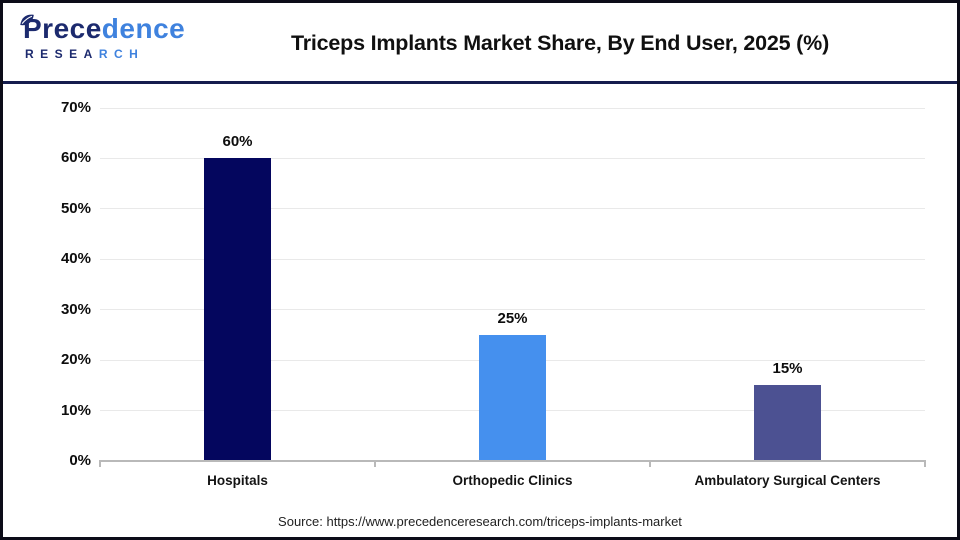  What do you see at coordinates (75, 158) in the screenshot?
I see `y-axis-tick-label: 60%` at bounding box center [75, 158].